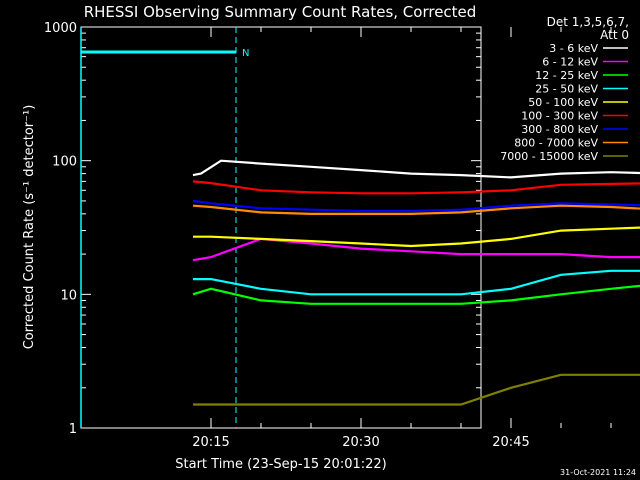 The image size is (640, 480). Describe the element at coordinates (280, 464) in the screenshot. I see `x-axis-label: Start Time (23-Sep-15 20:01:22)` at that location.